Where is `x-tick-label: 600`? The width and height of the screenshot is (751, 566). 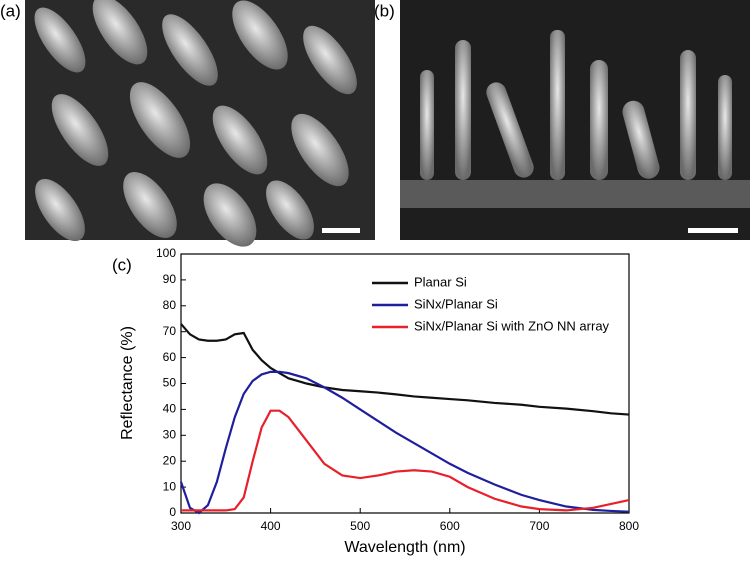 x-tick-label: 600 is located at coordinates (450, 526).